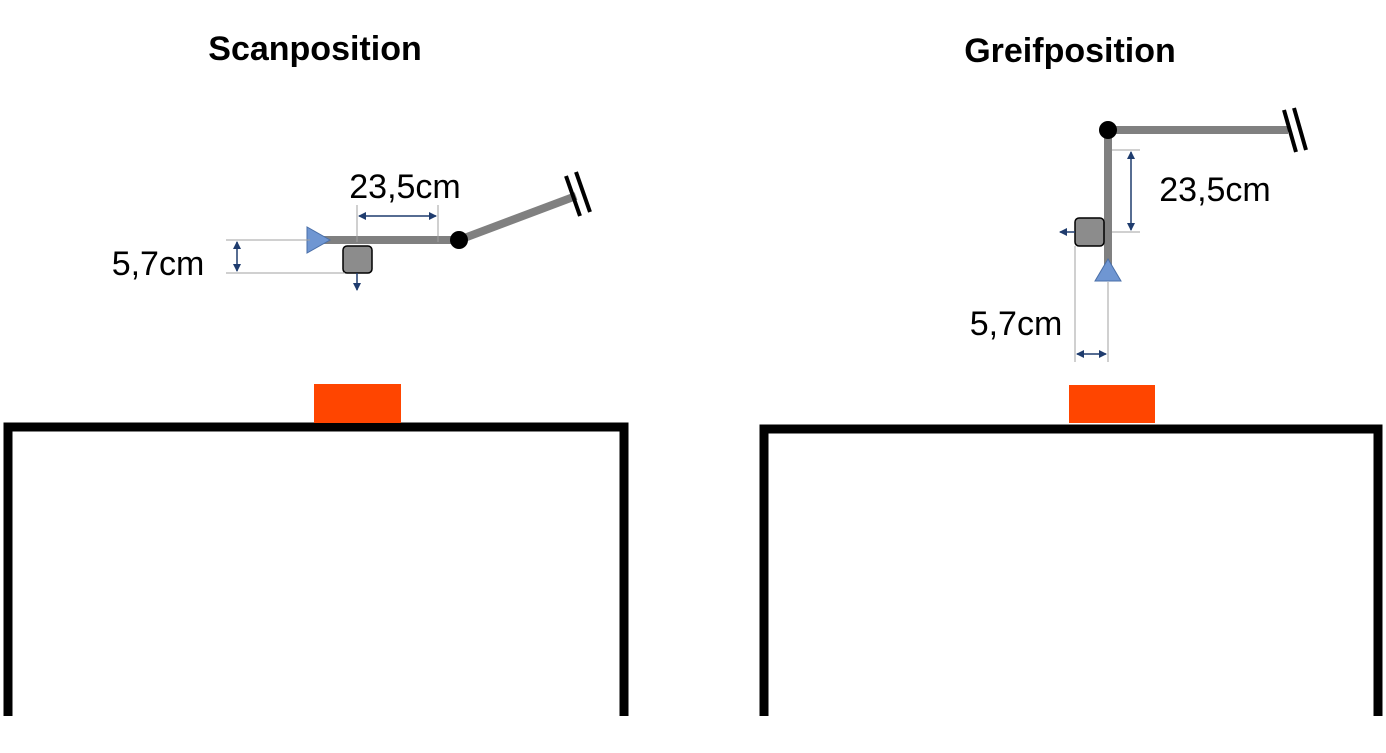 The width and height of the screenshot is (1386, 753). Describe the element at coordinates (314, 49) in the screenshot. I see `panel-title: Scanposition` at that location.